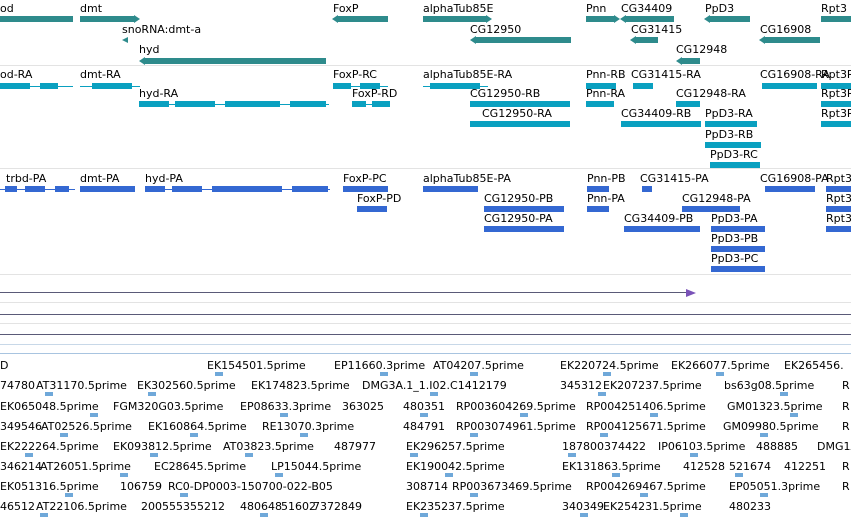  Describe the element at coordinates (691, 293) in the screenshot. I see `feature-arrow-icon` at that location.